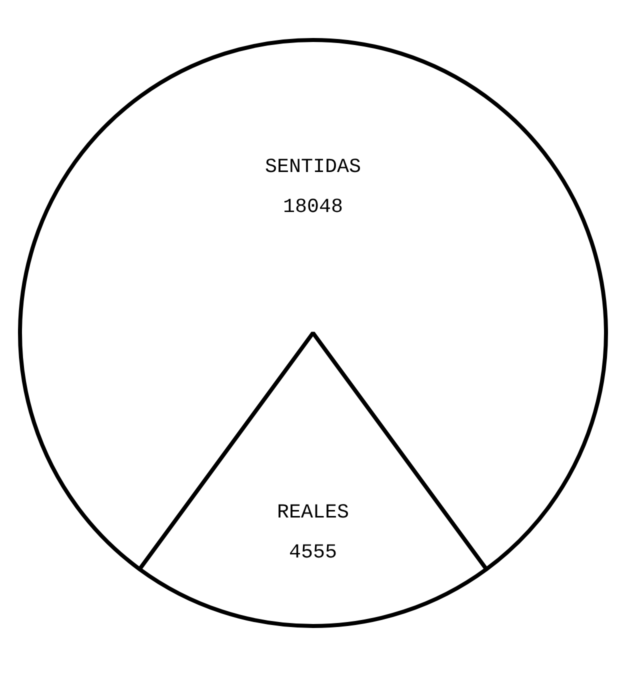 The width and height of the screenshot is (629, 673). What do you see at coordinates (313, 553) in the screenshot?
I see `data-label: 4555` at bounding box center [313, 553].